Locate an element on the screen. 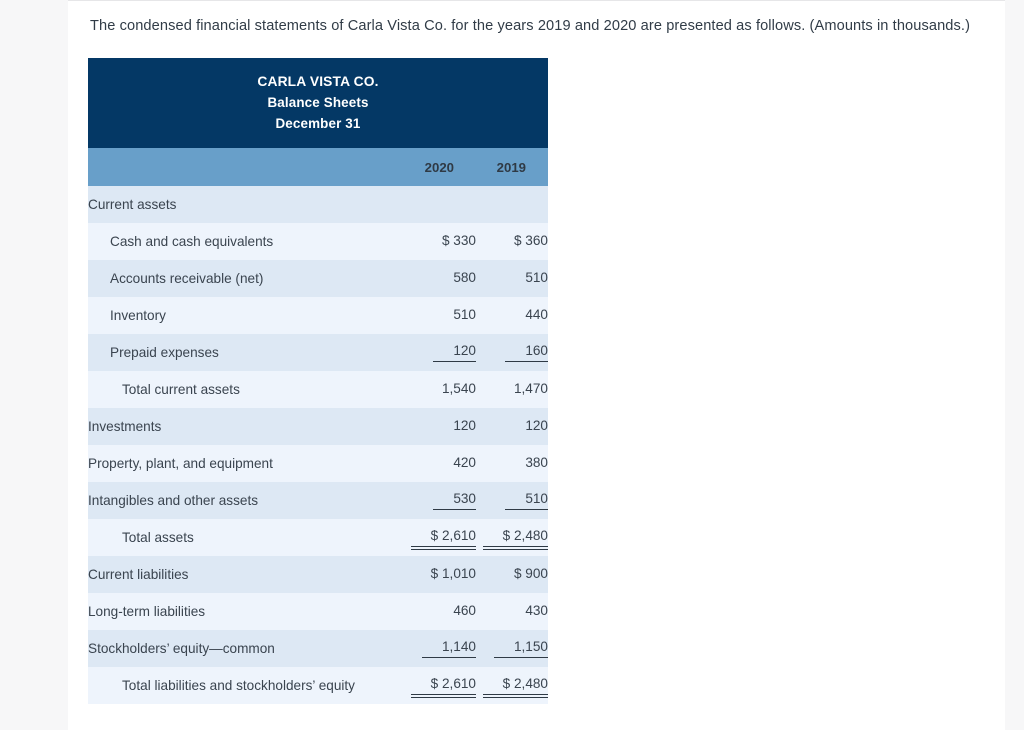 The height and width of the screenshot is (730, 1024). row-label: Total assets is located at coordinates (243, 537).